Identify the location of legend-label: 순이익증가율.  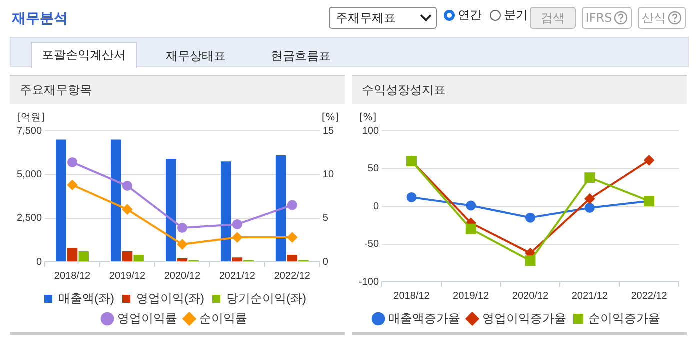
(624, 318).